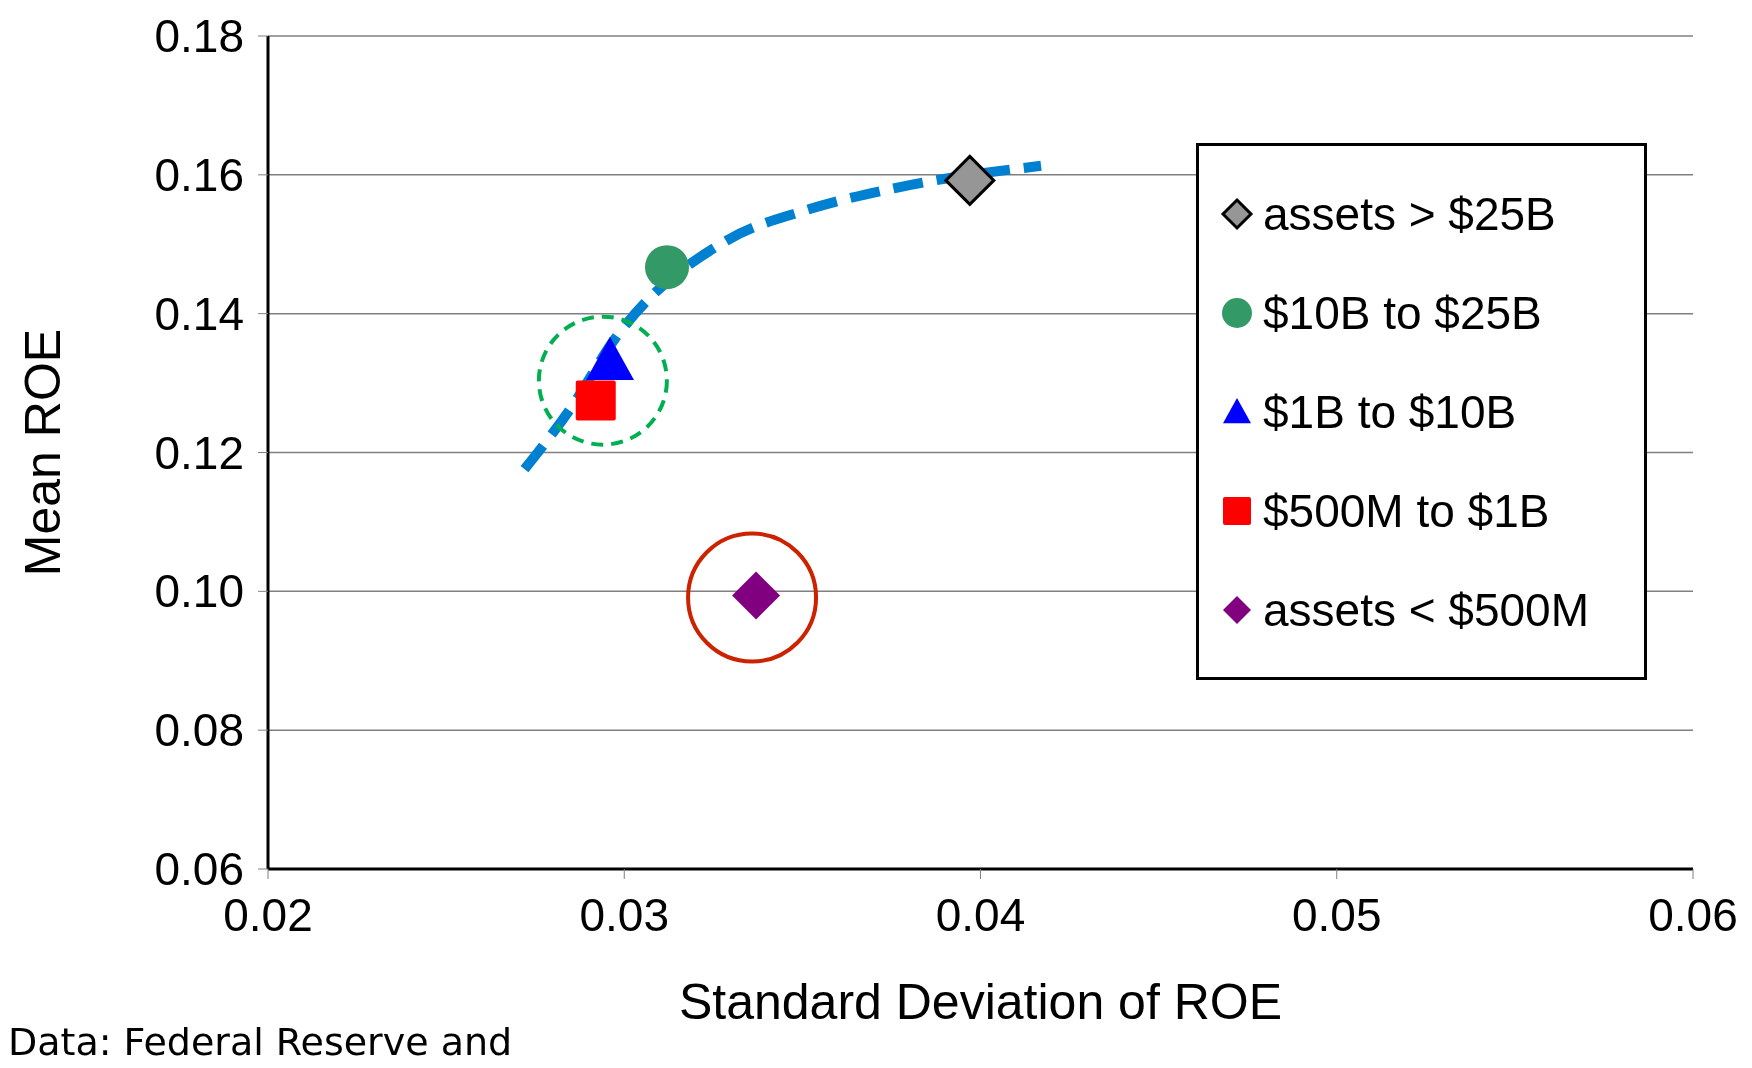 This screenshot has width=1752, height=1068. I want to click on y-tick-label: 0.10, so click(199, 591).